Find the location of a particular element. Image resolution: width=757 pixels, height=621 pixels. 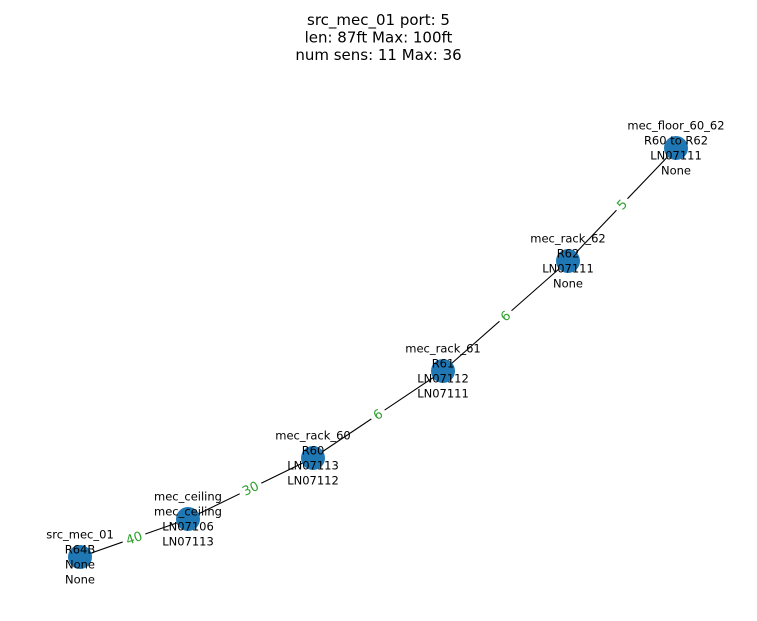

node-label-line: mec_rack_61 is located at coordinates (443, 349).